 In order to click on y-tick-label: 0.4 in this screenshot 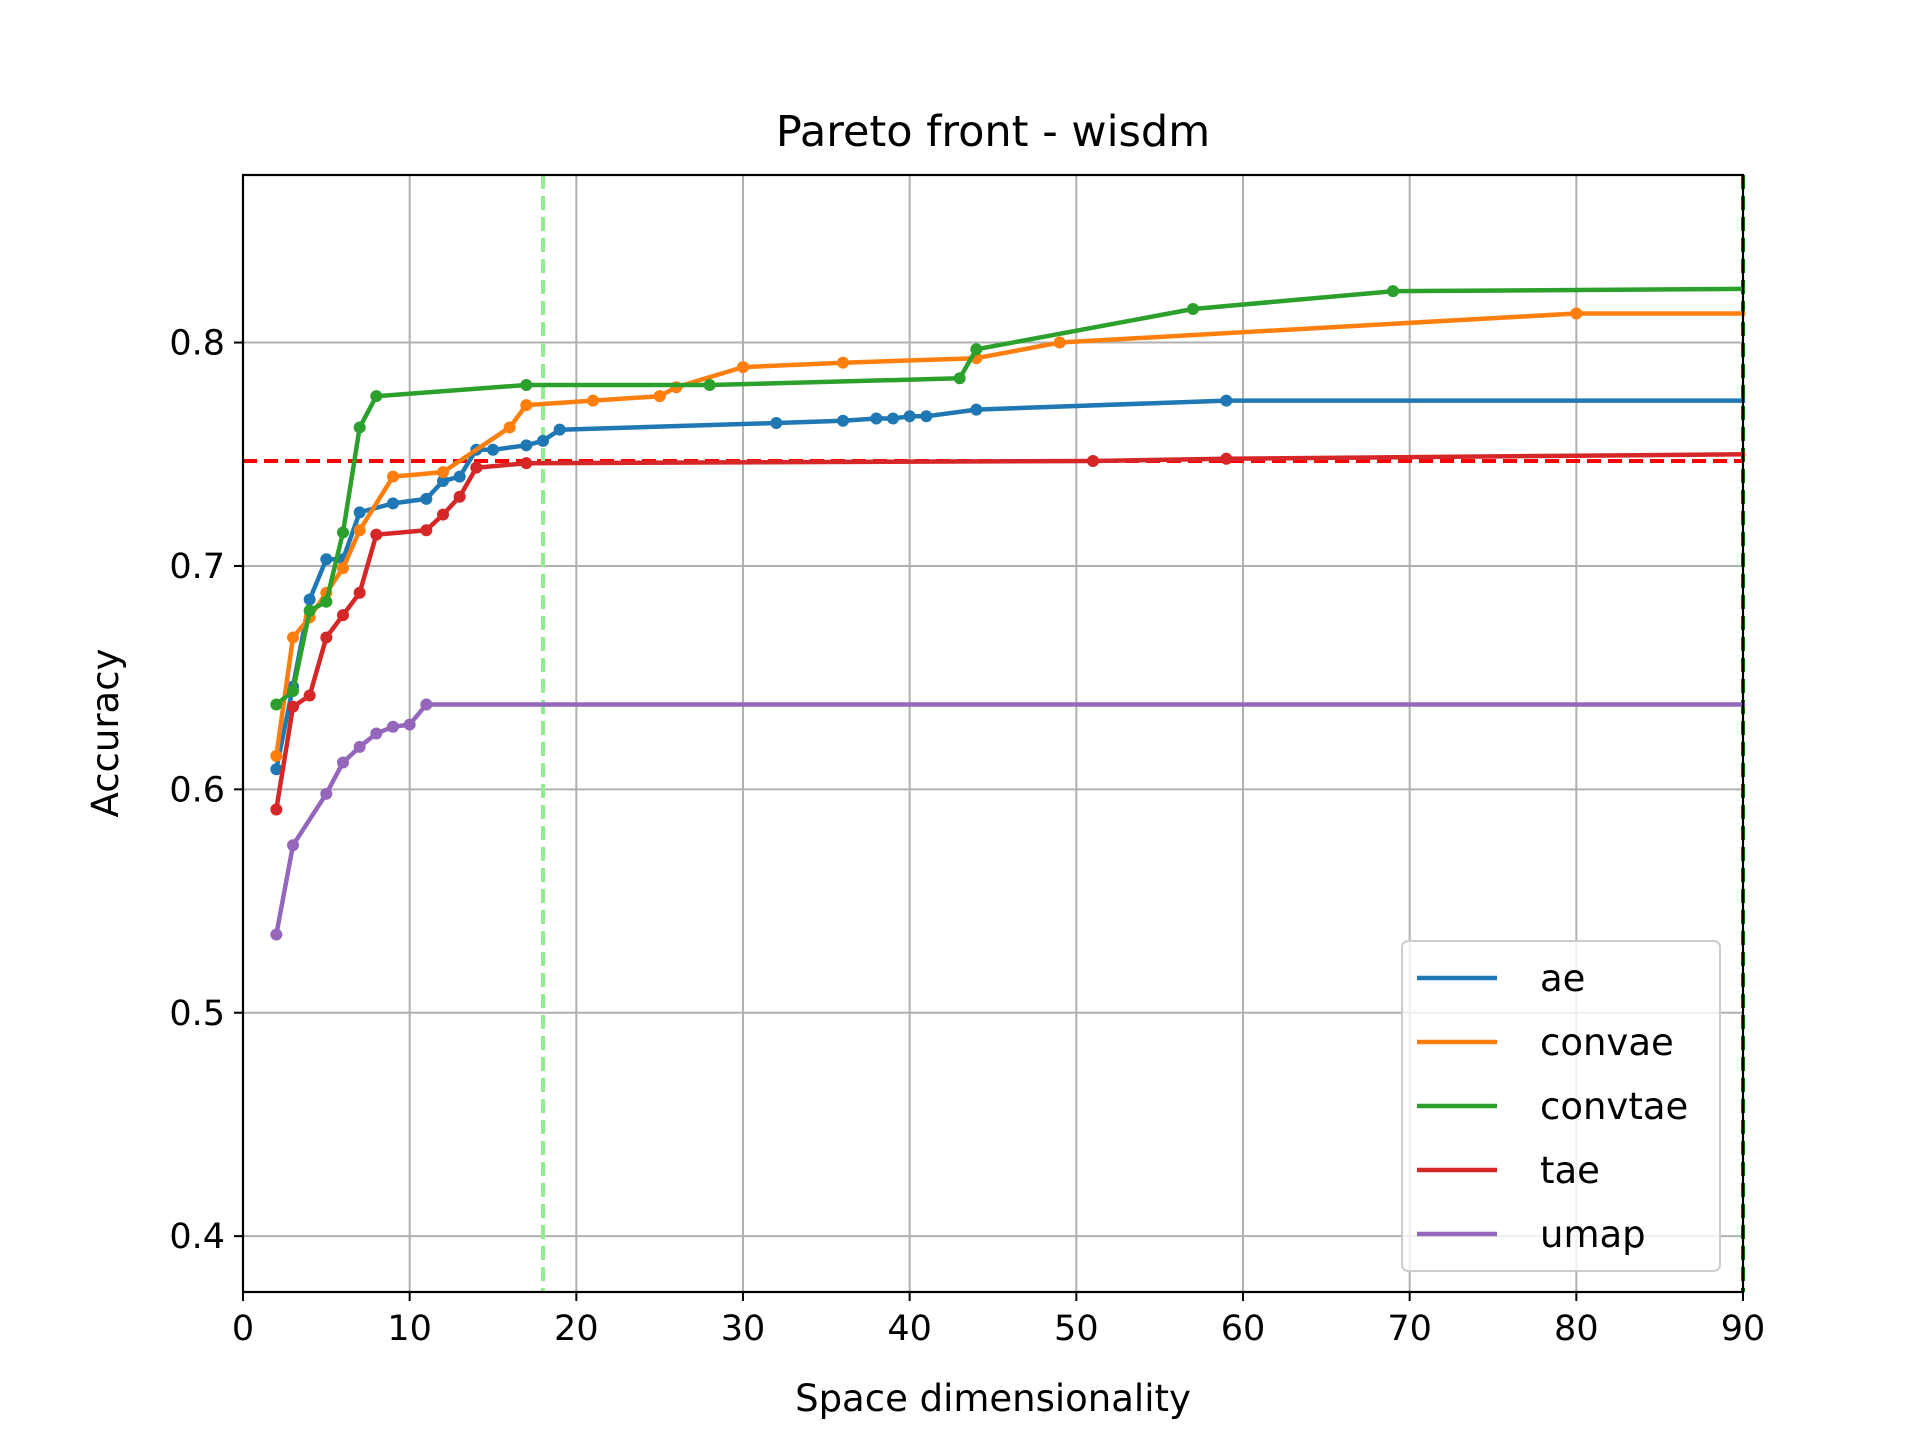, I will do `click(197, 1237)`.